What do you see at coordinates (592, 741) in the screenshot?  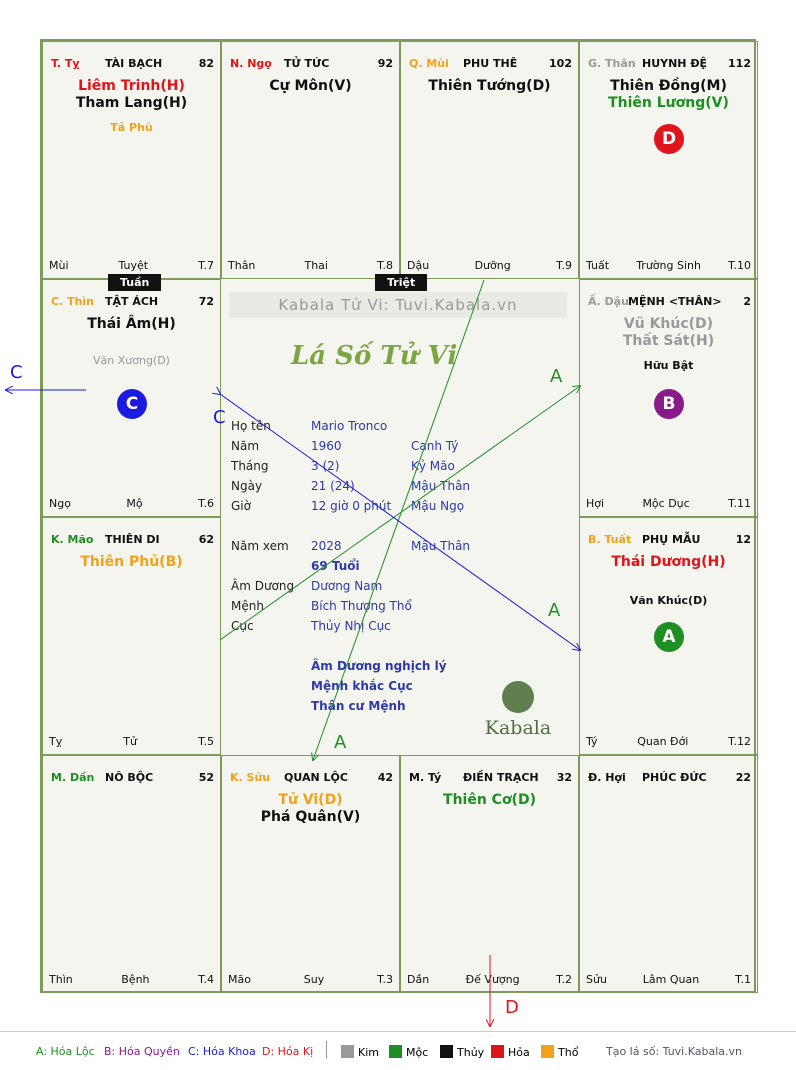 I see `cell-branch: Tý` at bounding box center [592, 741].